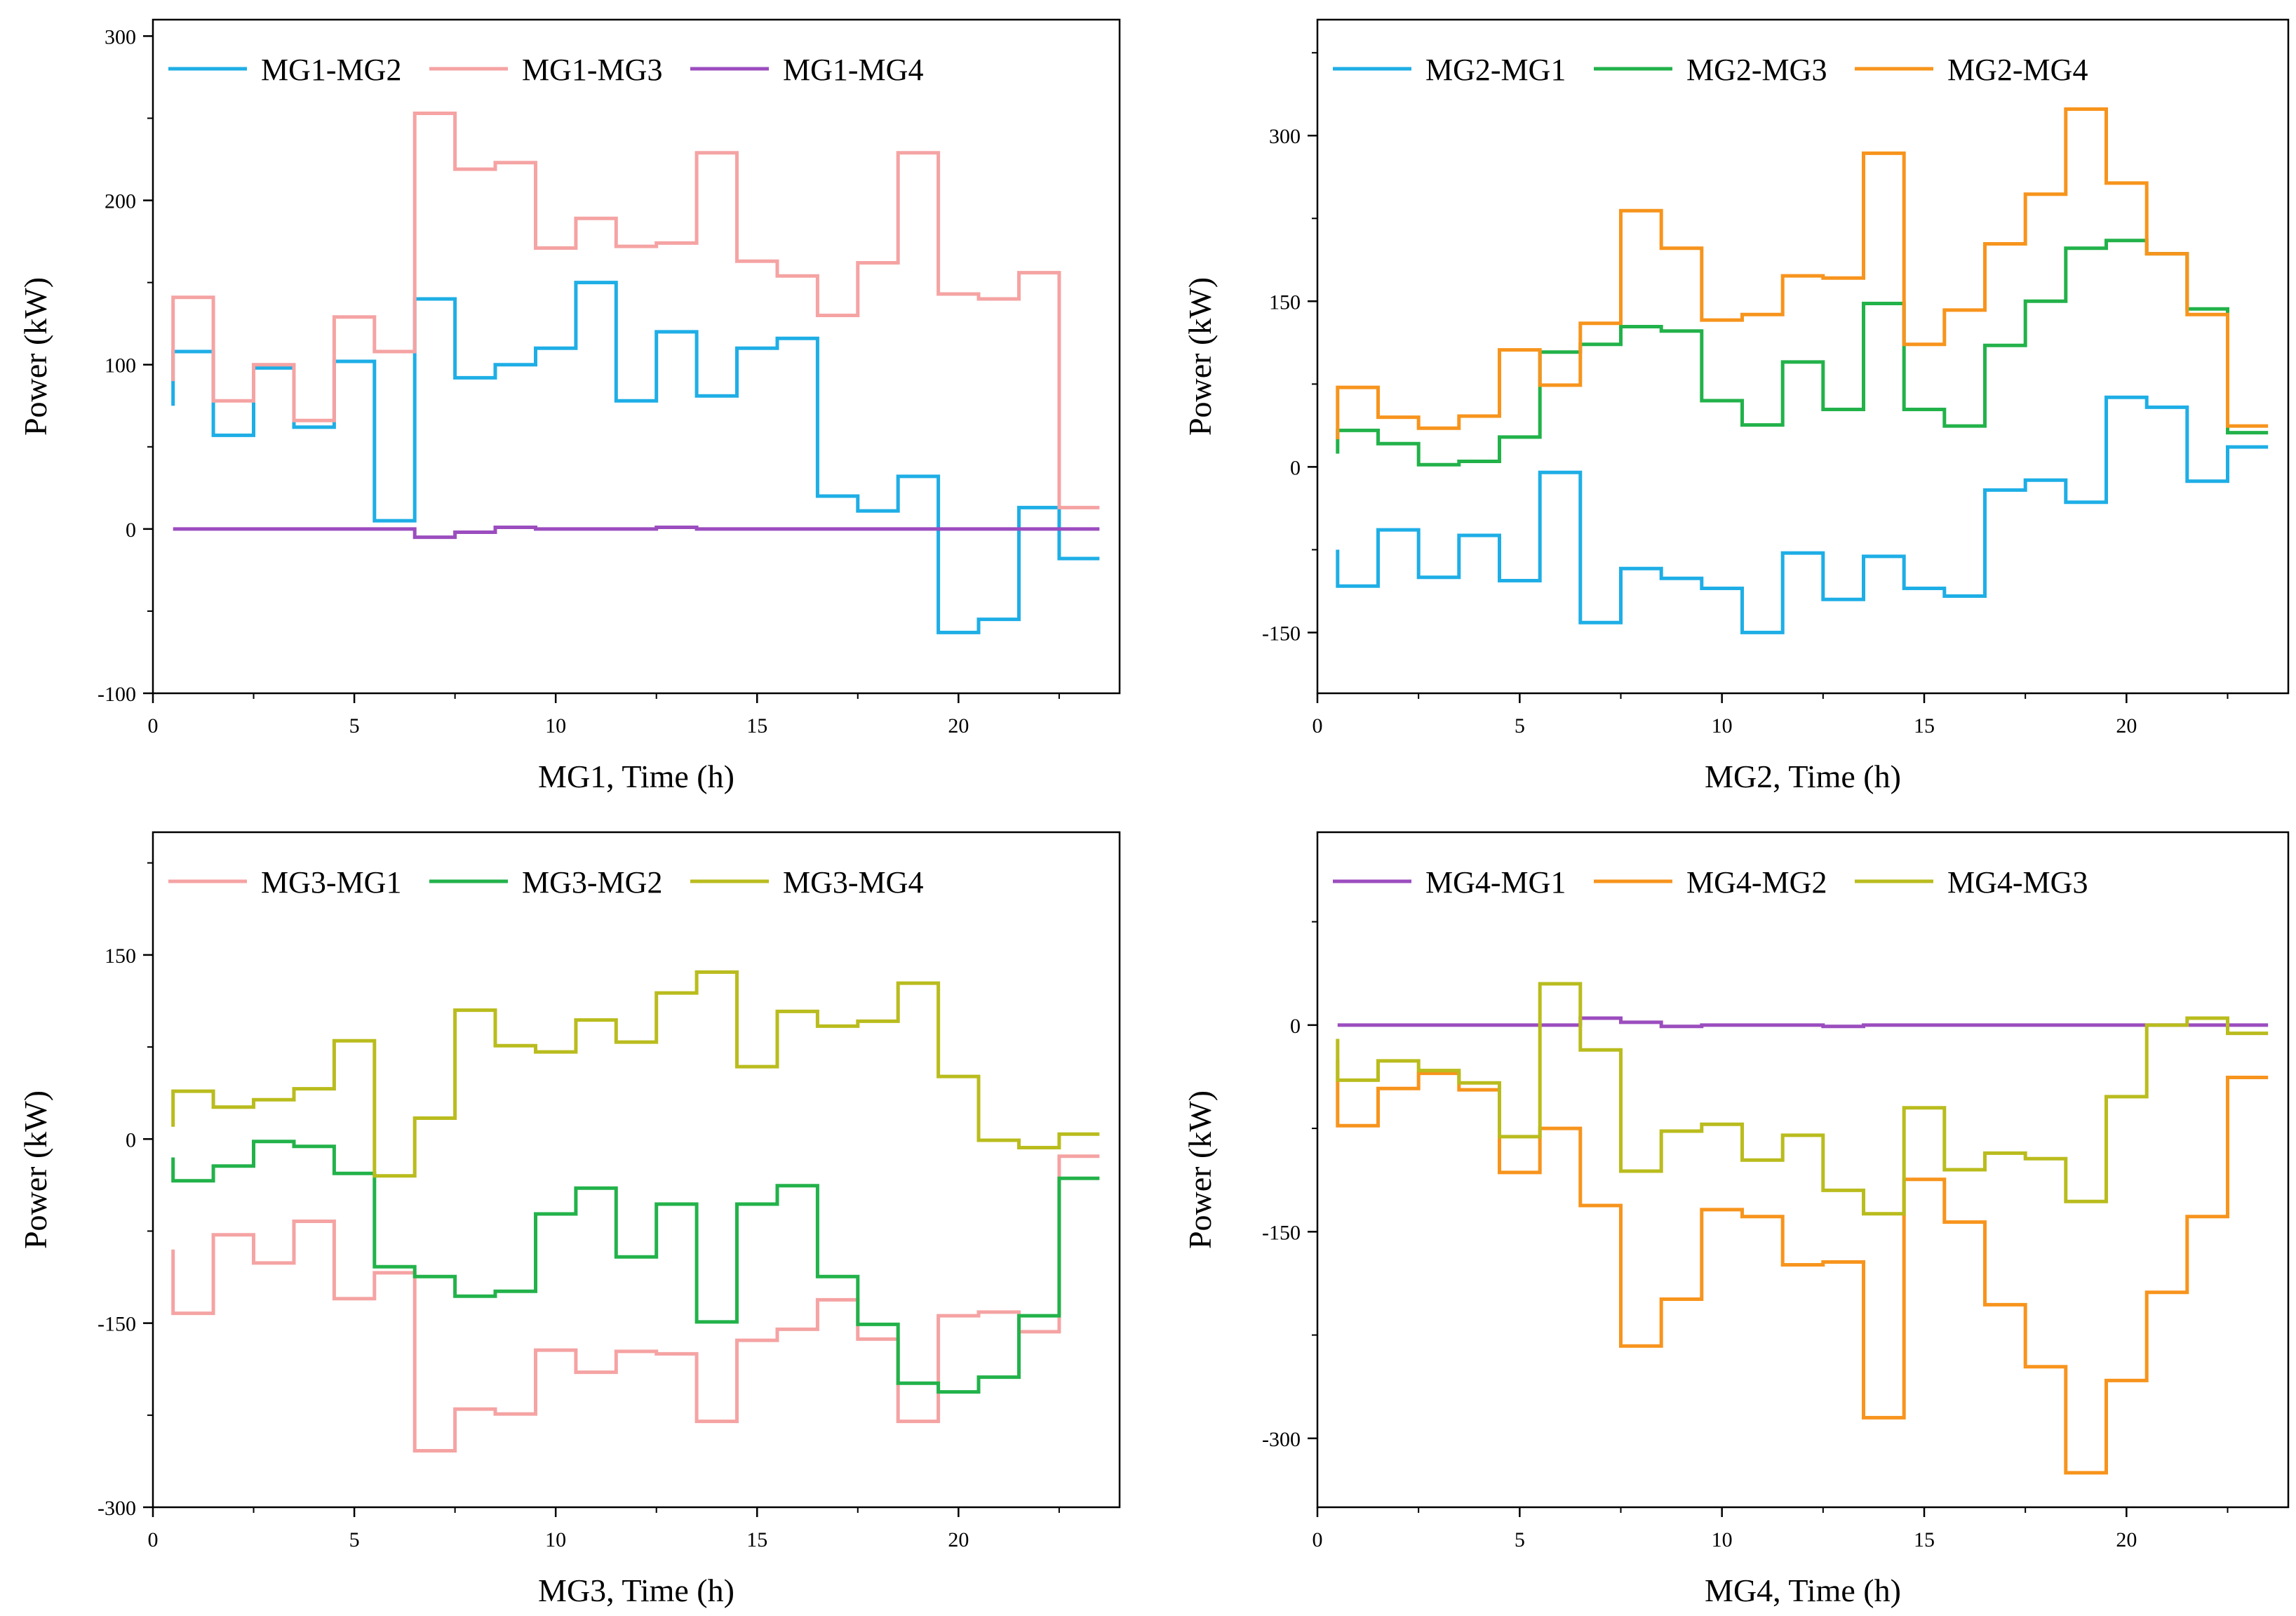  What do you see at coordinates (120, 366) in the screenshot?
I see `mg1-y-tick-label: 100` at bounding box center [120, 366].